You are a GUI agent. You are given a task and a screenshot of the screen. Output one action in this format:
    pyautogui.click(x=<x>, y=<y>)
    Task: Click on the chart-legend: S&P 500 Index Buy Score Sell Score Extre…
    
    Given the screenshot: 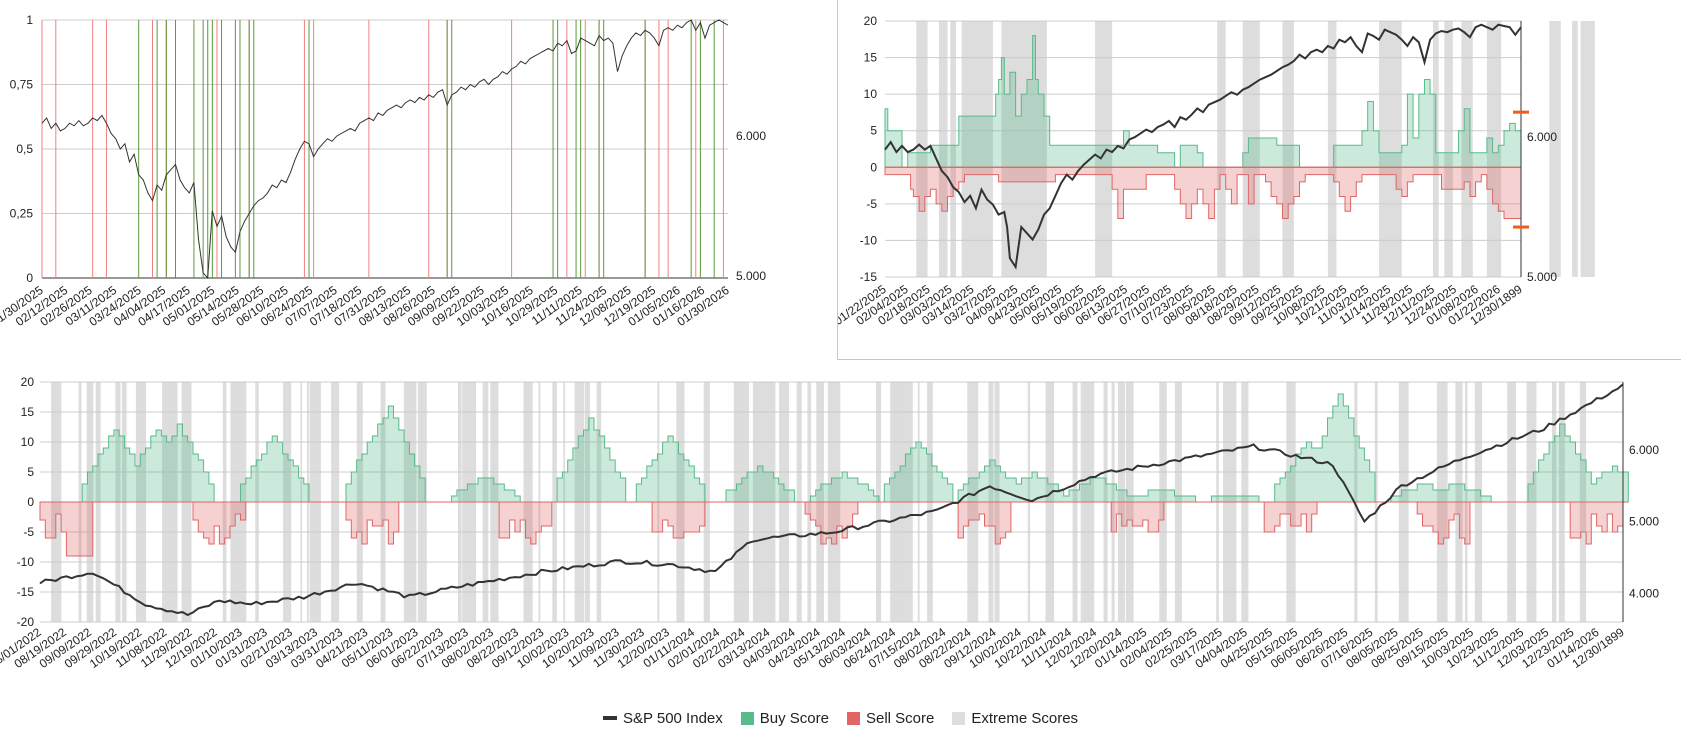 What is the action you would take?
    pyautogui.click(x=840, y=718)
    